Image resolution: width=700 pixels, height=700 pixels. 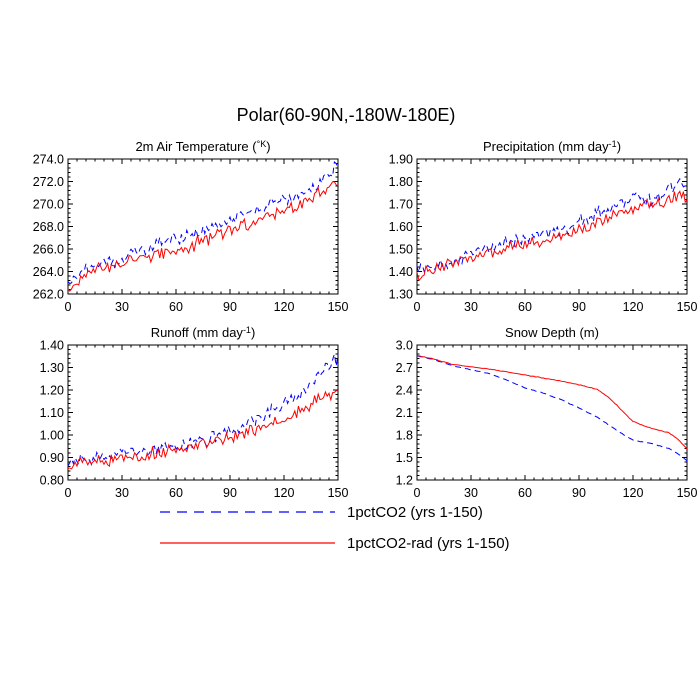 What do you see at coordinates (48, 182) in the screenshot?
I see `y-tick-label: 272.0` at bounding box center [48, 182].